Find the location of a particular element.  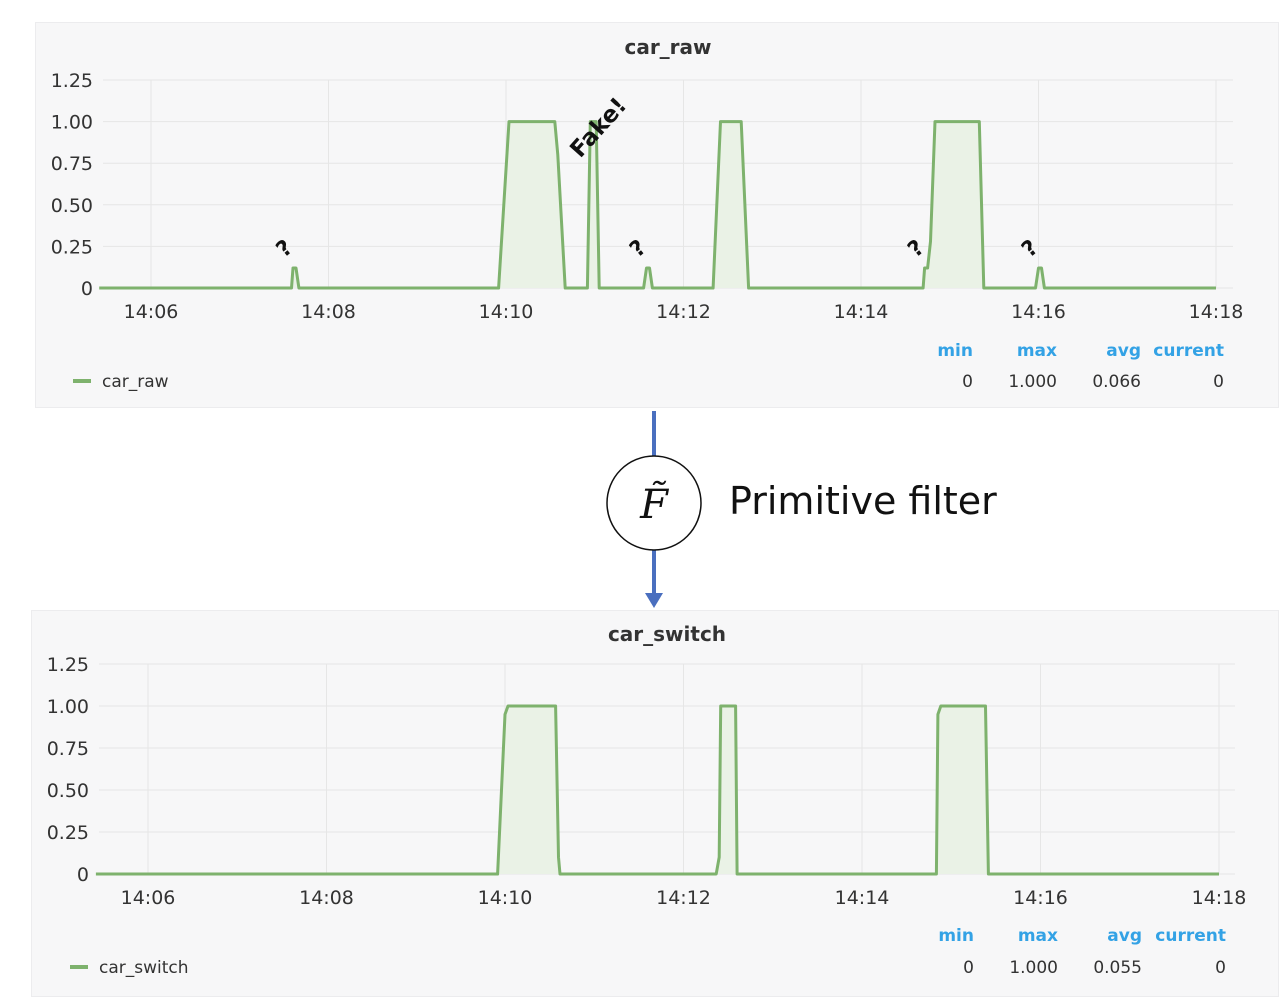

legend-label: car_raw is located at coordinates (135, 382).